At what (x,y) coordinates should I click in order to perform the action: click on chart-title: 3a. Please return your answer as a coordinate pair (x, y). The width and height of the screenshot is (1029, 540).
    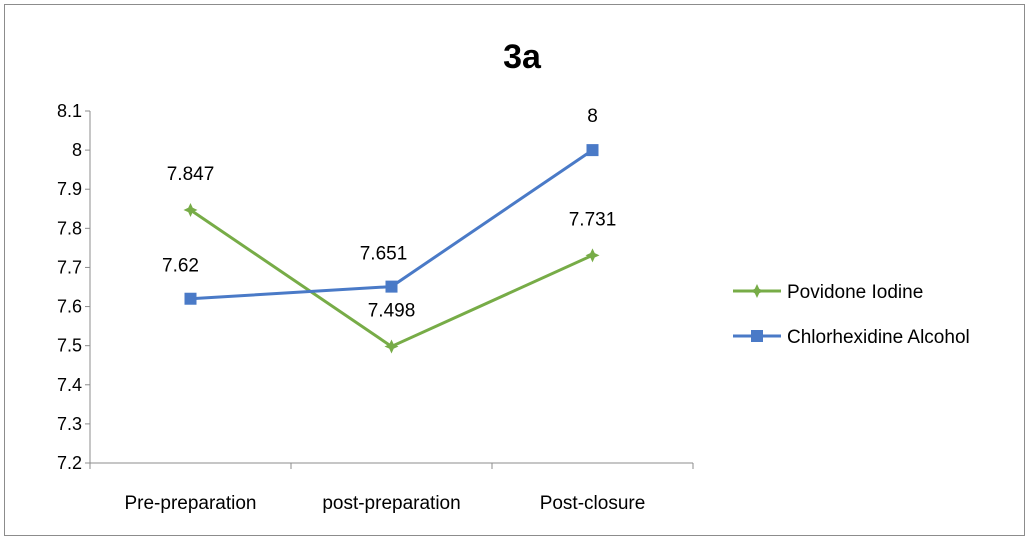
    Looking at the image, I should click on (522, 57).